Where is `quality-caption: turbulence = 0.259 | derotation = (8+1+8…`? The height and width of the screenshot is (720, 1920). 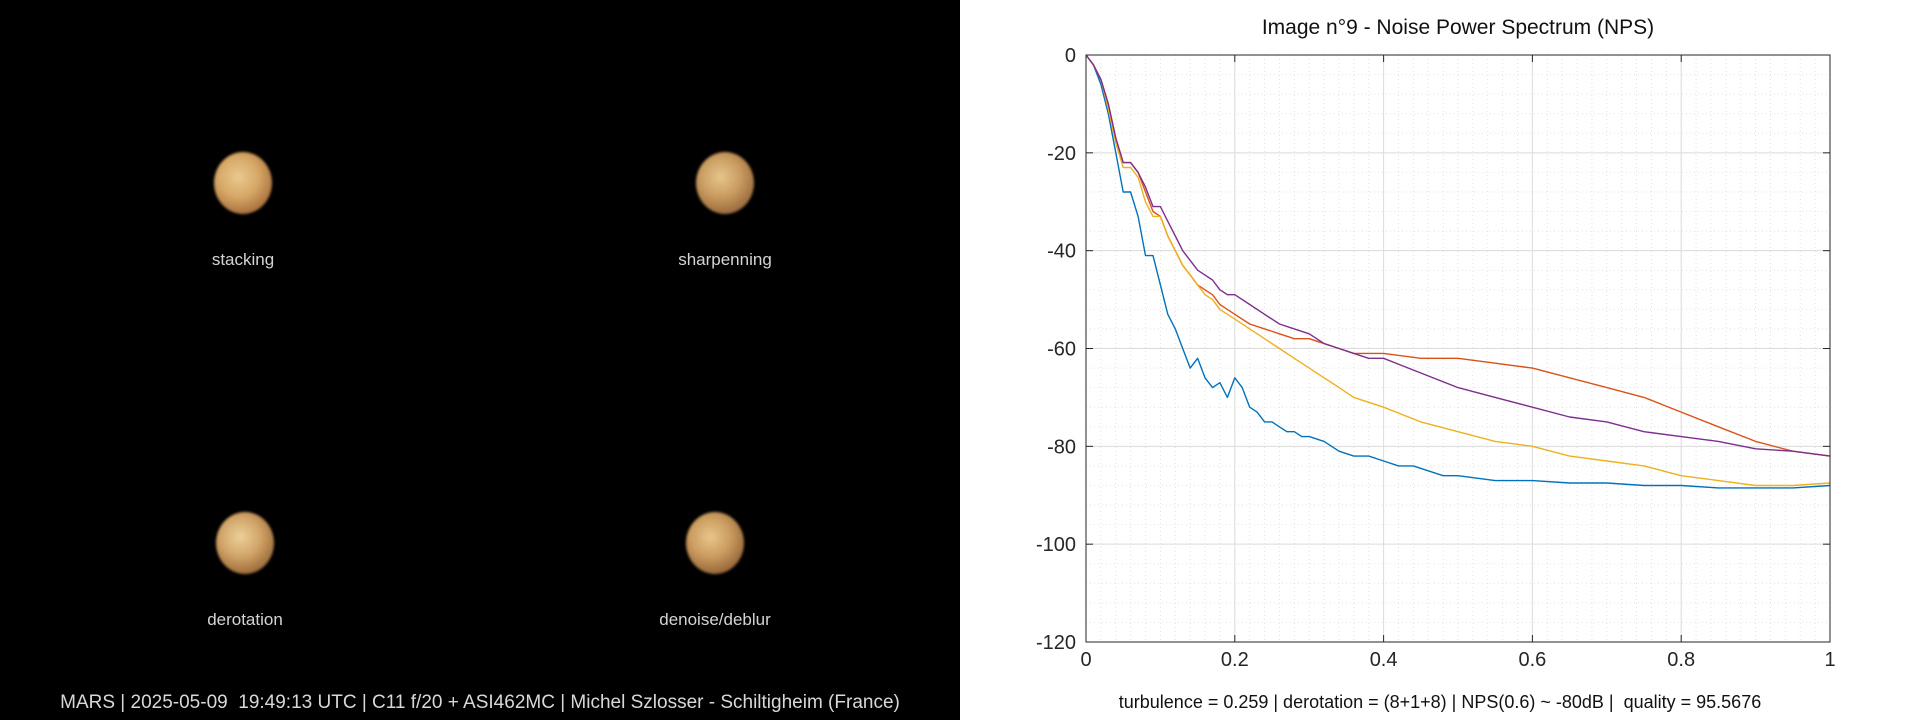
quality-caption: turbulence = 0.259 | derotation = (8+1+8… is located at coordinates (1440, 702).